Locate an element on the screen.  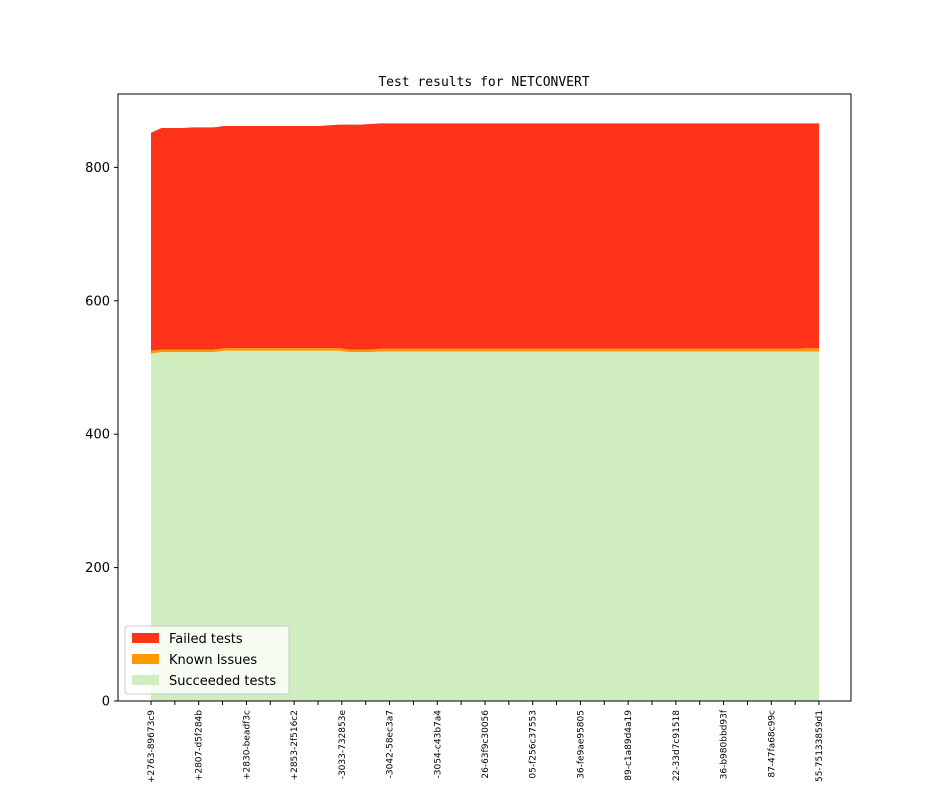
x-tick-label: 55-75133859d1 is located at coordinates (820, 746).